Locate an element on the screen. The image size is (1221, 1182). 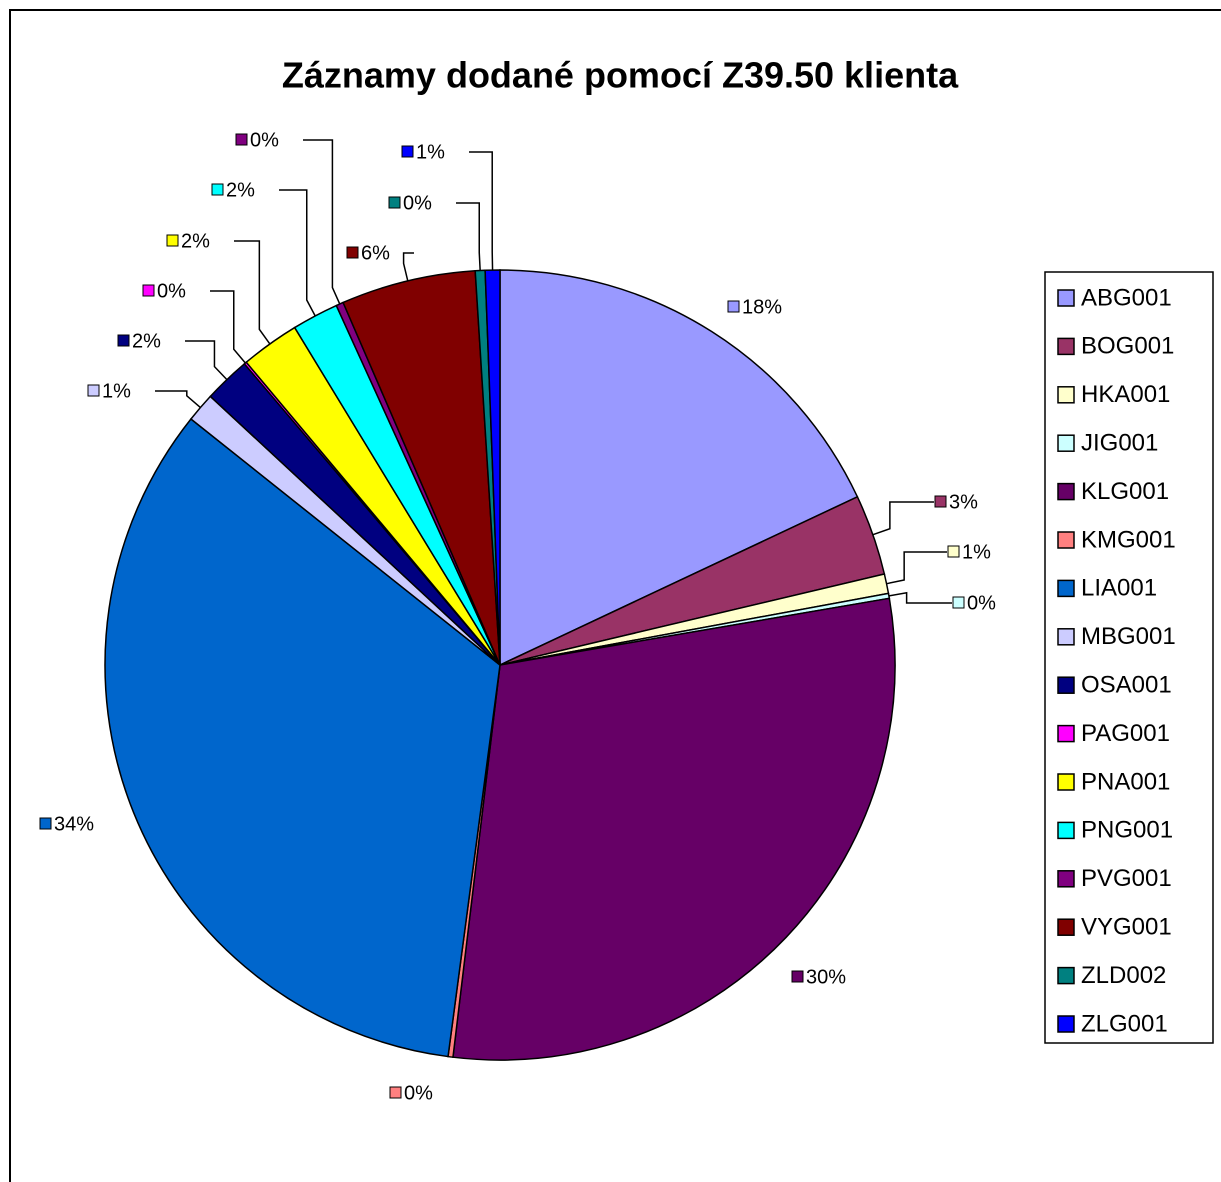
legend-label: ZLG001 is located at coordinates (1124, 1023).